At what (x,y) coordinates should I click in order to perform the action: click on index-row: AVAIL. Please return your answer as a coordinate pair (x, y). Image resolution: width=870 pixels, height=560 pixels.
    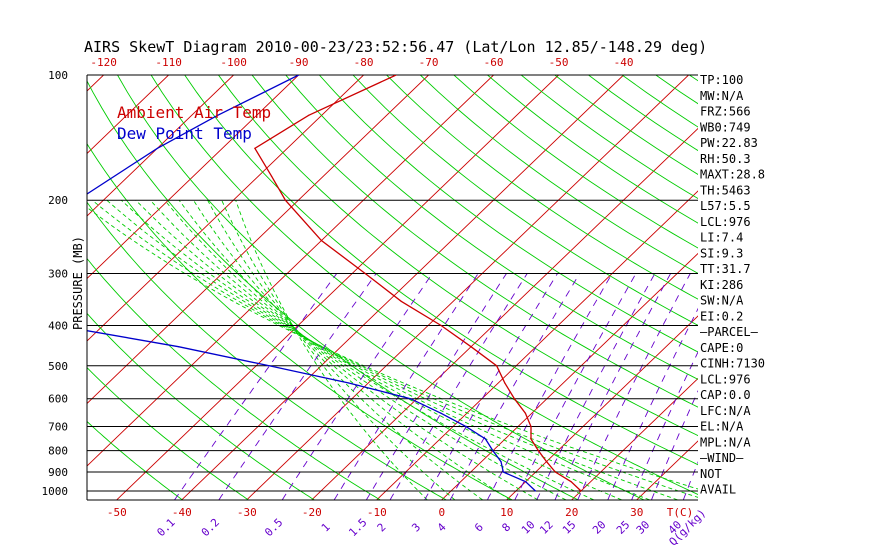
    Looking at the image, I should click on (718, 490).